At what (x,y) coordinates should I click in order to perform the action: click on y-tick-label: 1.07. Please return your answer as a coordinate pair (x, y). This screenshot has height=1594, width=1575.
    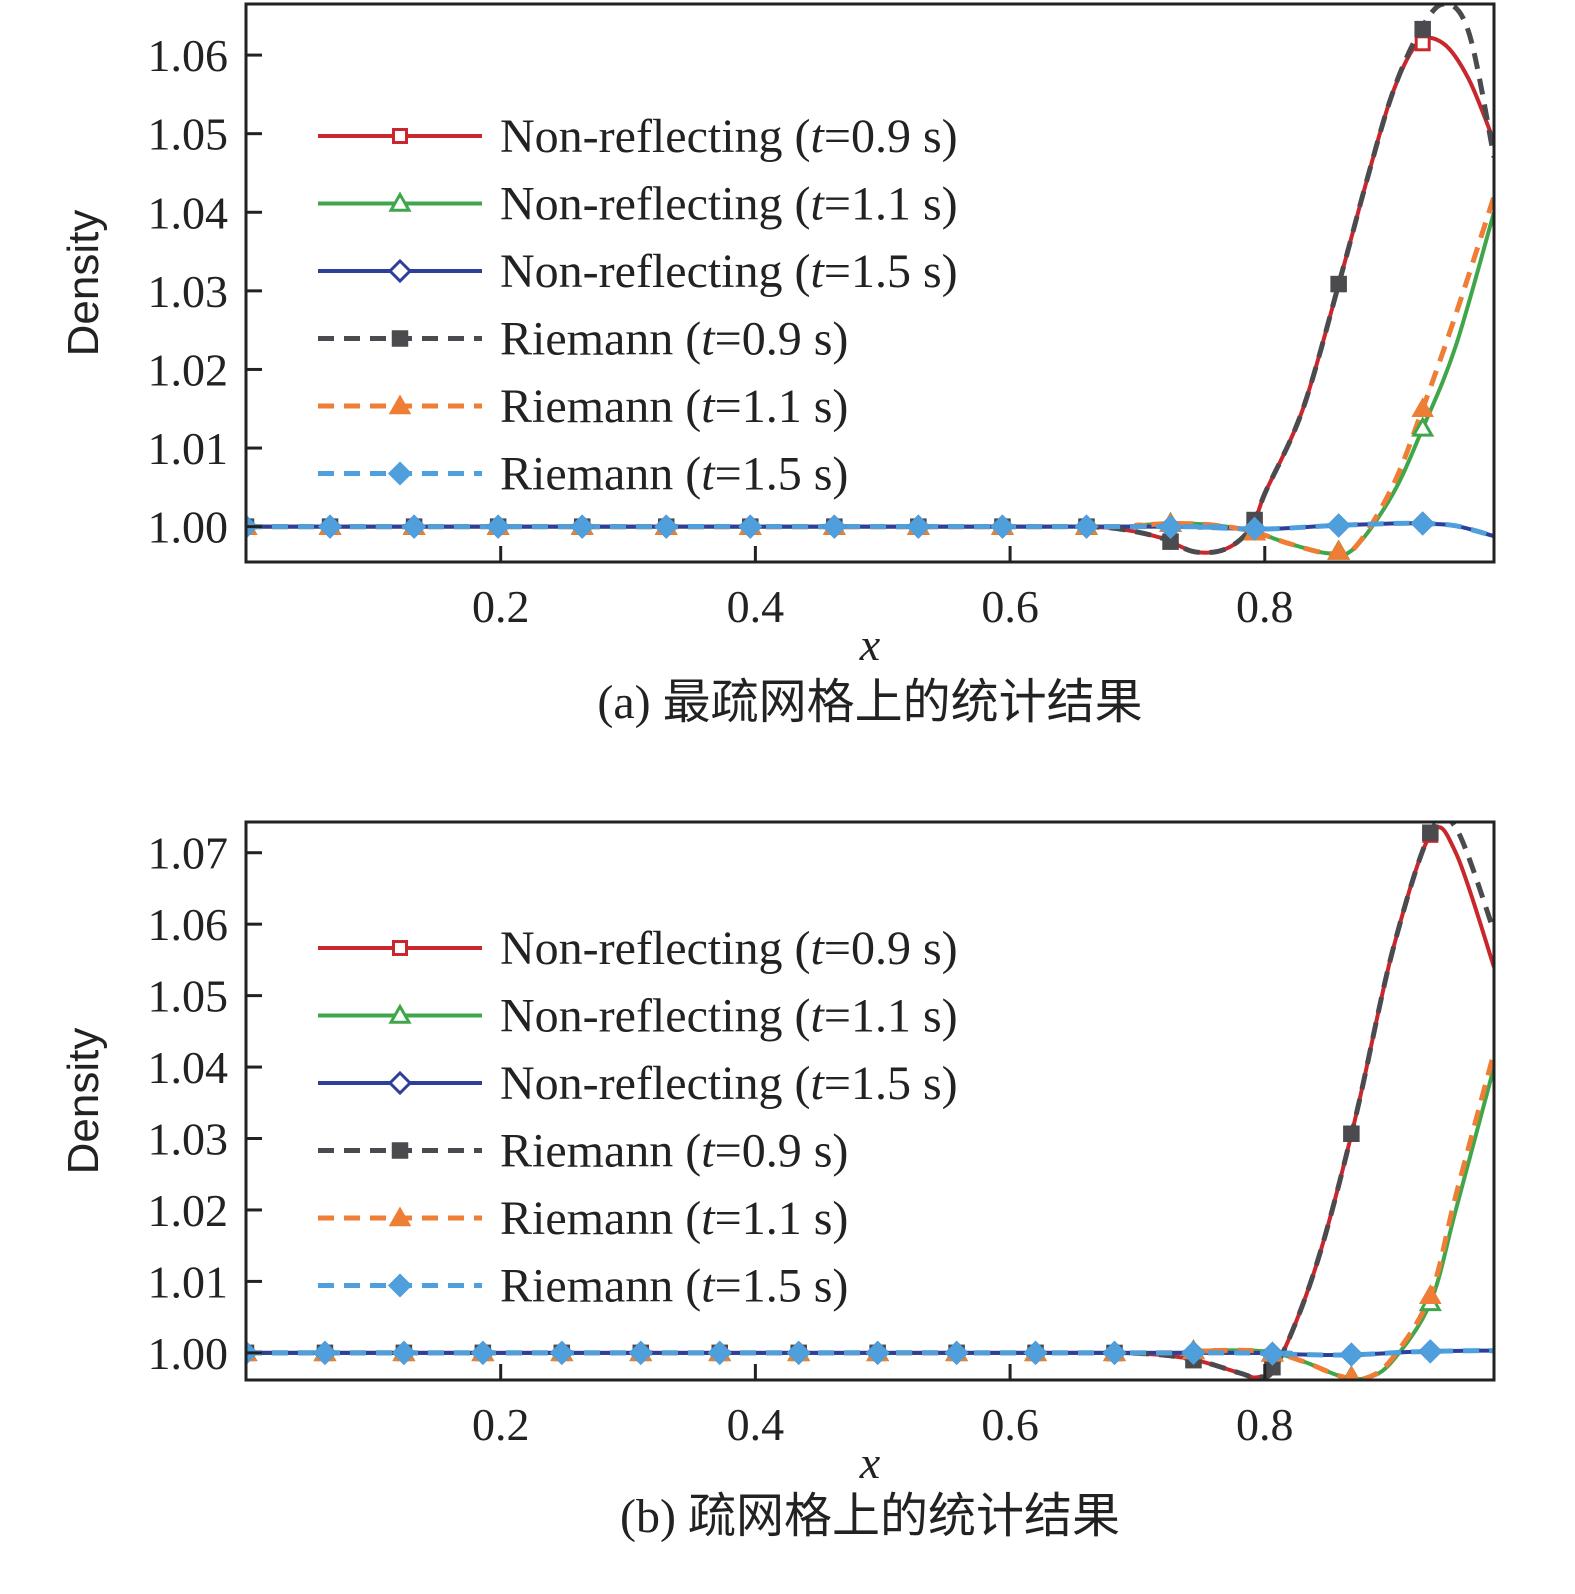
    Looking at the image, I should click on (188, 853).